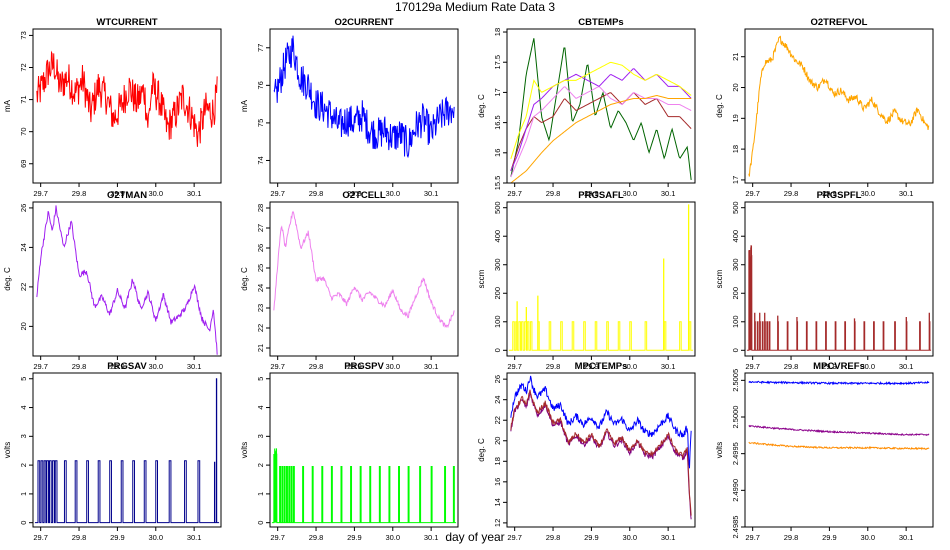  I want to click on chart-title: MPCTEMPs, so click(601, 366).